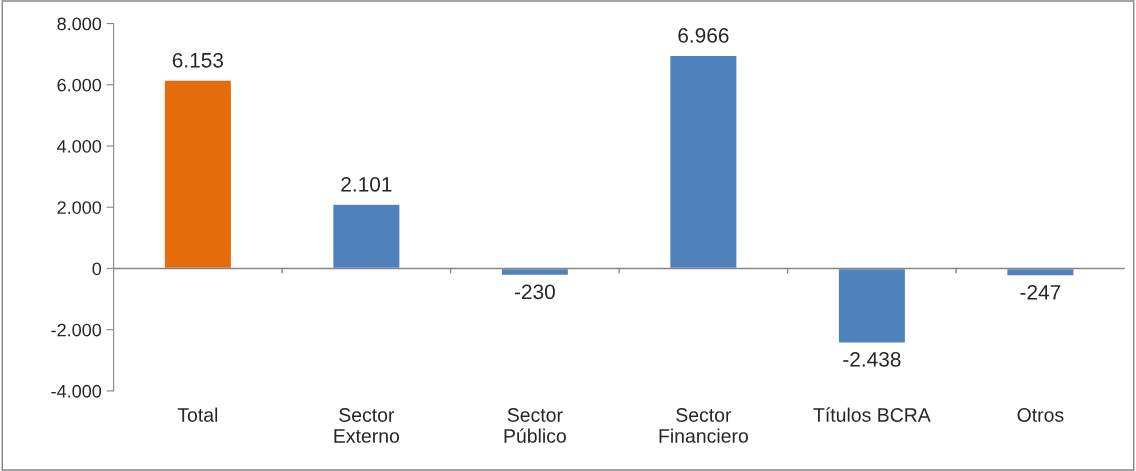 The height and width of the screenshot is (471, 1136). Describe the element at coordinates (703, 425) in the screenshot. I see `x-tick-label: Sector Financiero` at that location.